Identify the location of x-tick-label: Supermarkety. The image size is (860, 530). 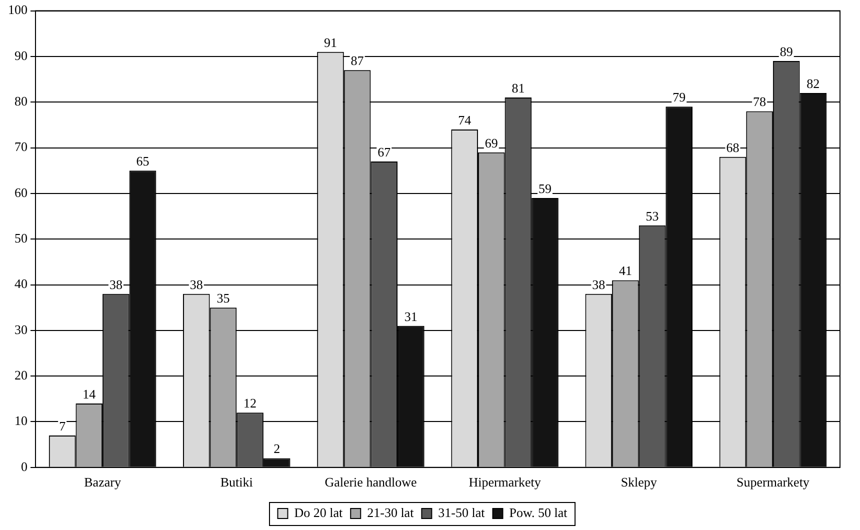
(773, 482).